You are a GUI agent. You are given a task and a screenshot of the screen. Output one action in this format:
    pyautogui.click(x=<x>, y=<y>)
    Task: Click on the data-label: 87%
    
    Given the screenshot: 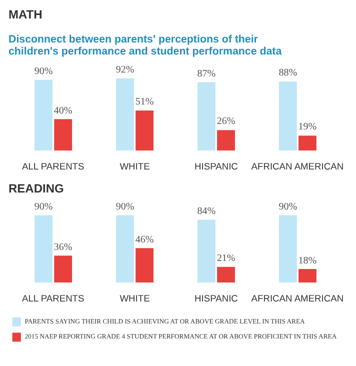 What is the action you would take?
    pyautogui.click(x=206, y=74)
    